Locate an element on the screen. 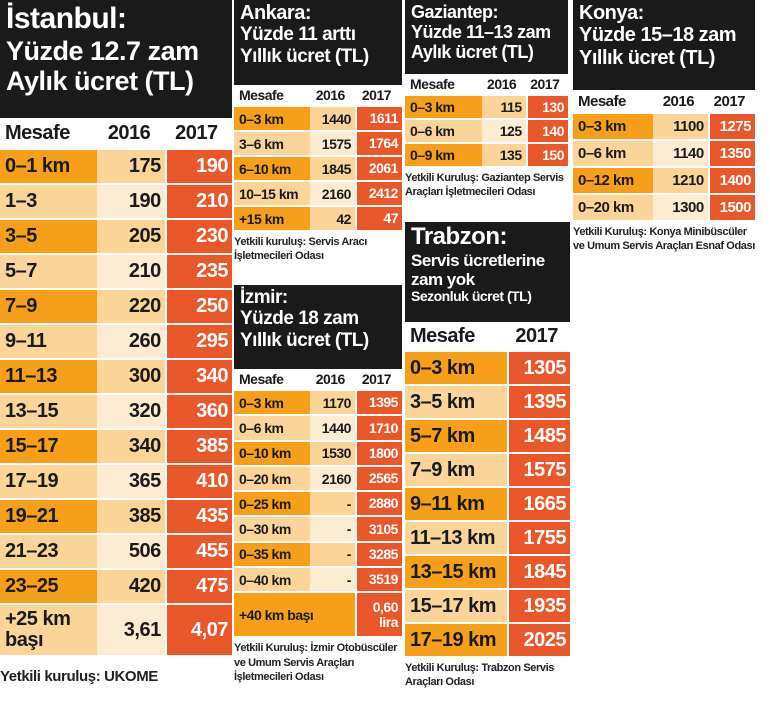  row-value: 1140 is located at coordinates (680, 153).